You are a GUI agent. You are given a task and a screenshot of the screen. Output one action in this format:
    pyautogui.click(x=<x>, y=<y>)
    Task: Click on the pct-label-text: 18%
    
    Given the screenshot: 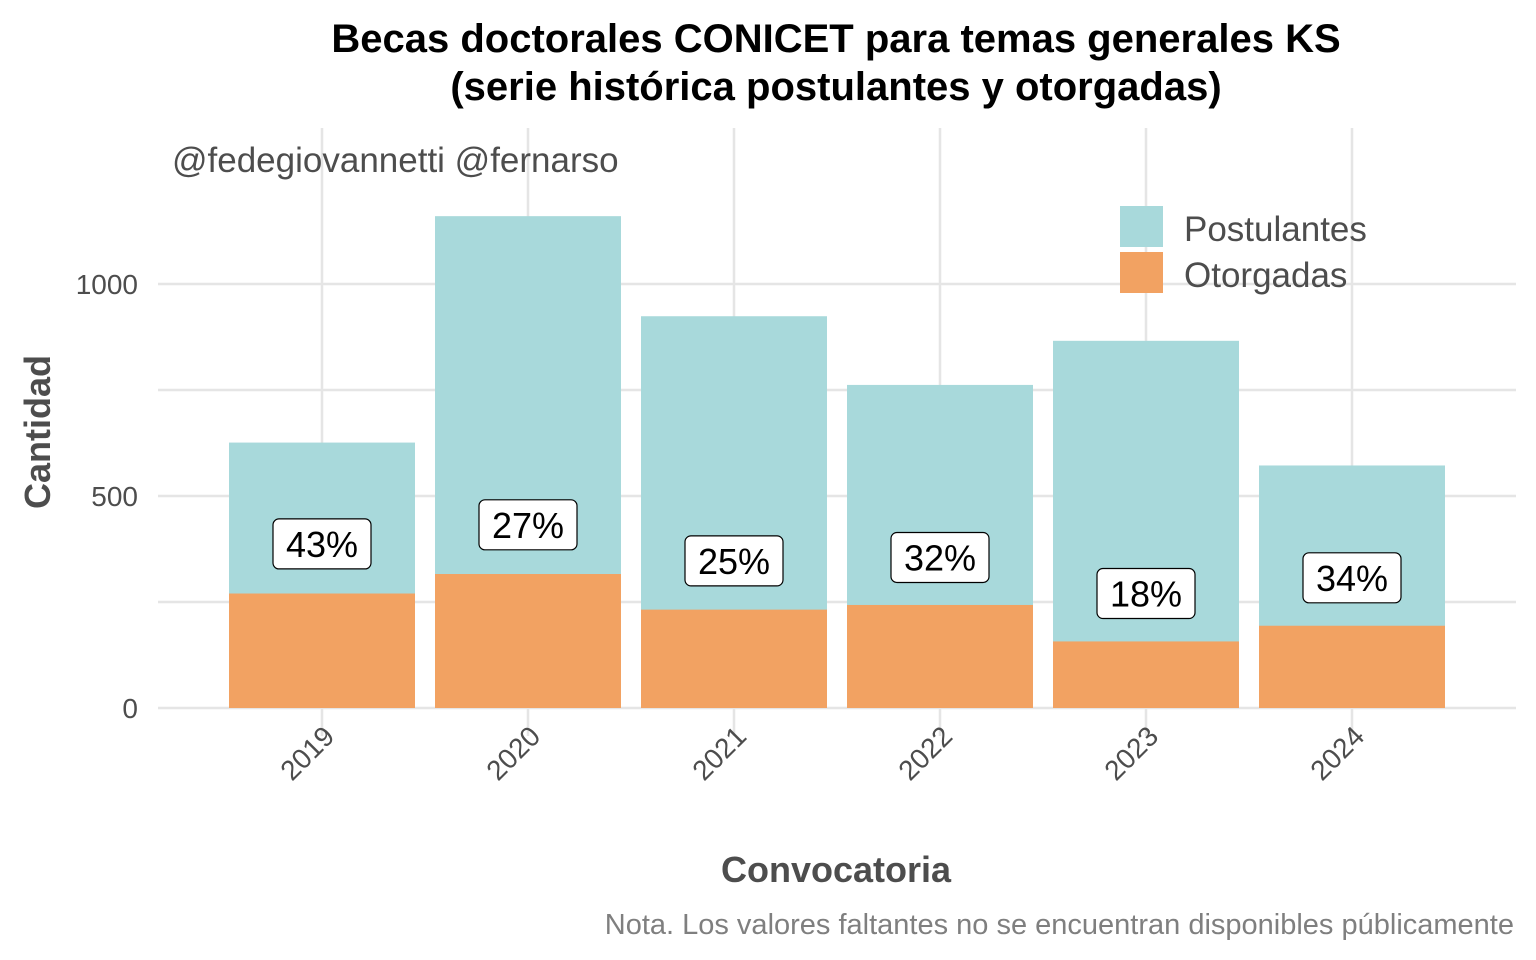 What is the action you would take?
    pyautogui.click(x=1146, y=594)
    